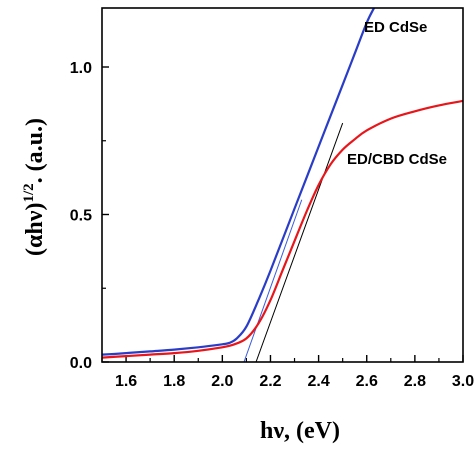 The width and height of the screenshot is (474, 449). I want to click on tangent-fit-lines, so click(293, 242).